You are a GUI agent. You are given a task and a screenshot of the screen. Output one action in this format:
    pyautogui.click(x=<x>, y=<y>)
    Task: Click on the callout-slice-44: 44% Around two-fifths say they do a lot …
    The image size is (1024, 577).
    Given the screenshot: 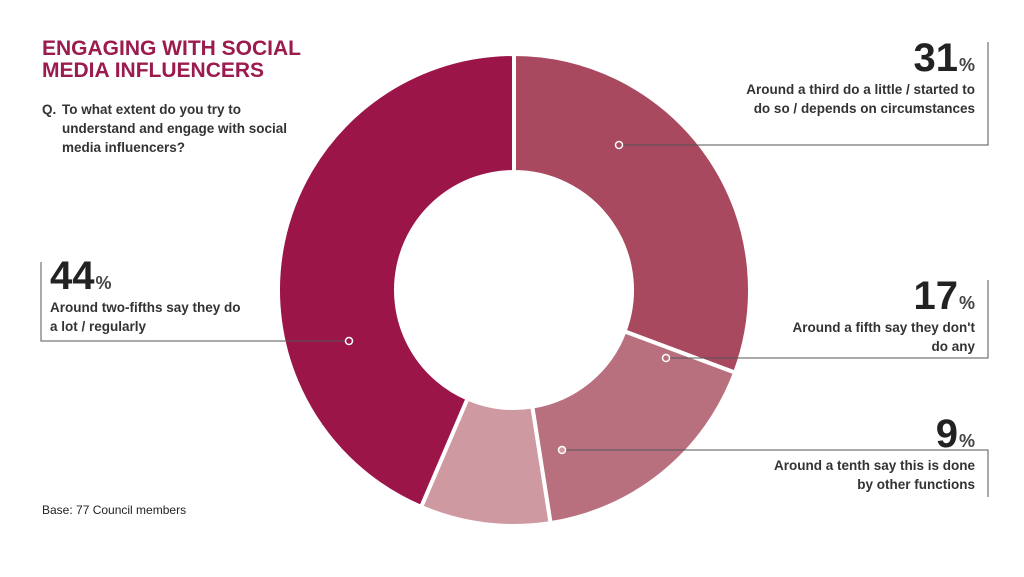 What is the action you would take?
    pyautogui.click(x=150, y=296)
    